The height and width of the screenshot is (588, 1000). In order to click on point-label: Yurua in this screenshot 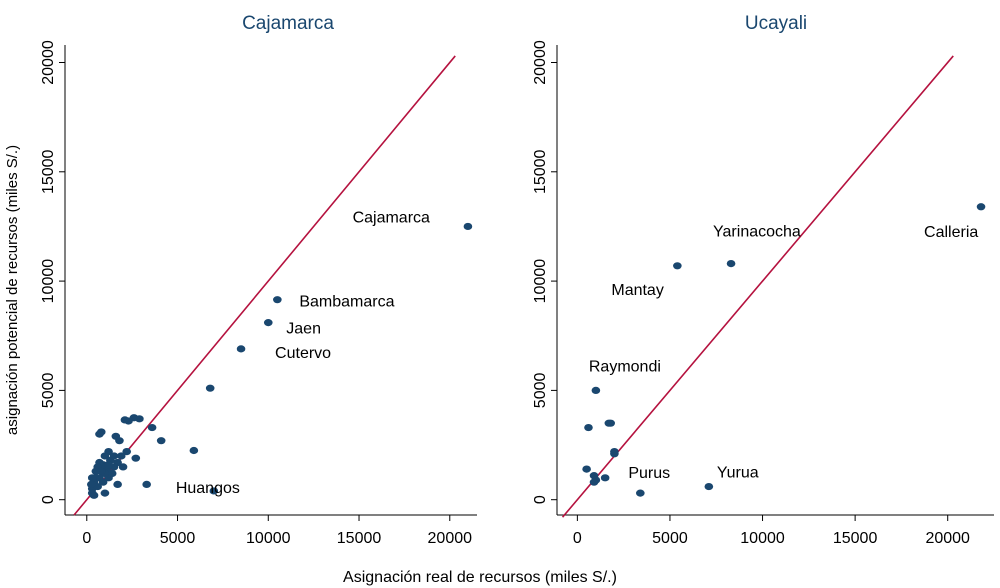, I will do `click(738, 473)`.